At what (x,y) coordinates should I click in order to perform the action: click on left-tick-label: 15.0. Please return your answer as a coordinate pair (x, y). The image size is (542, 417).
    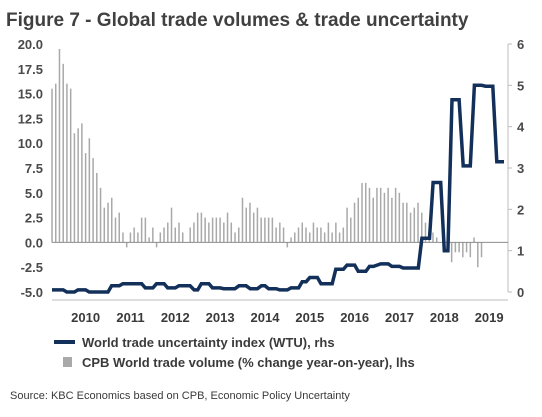
    Looking at the image, I should click on (30, 94).